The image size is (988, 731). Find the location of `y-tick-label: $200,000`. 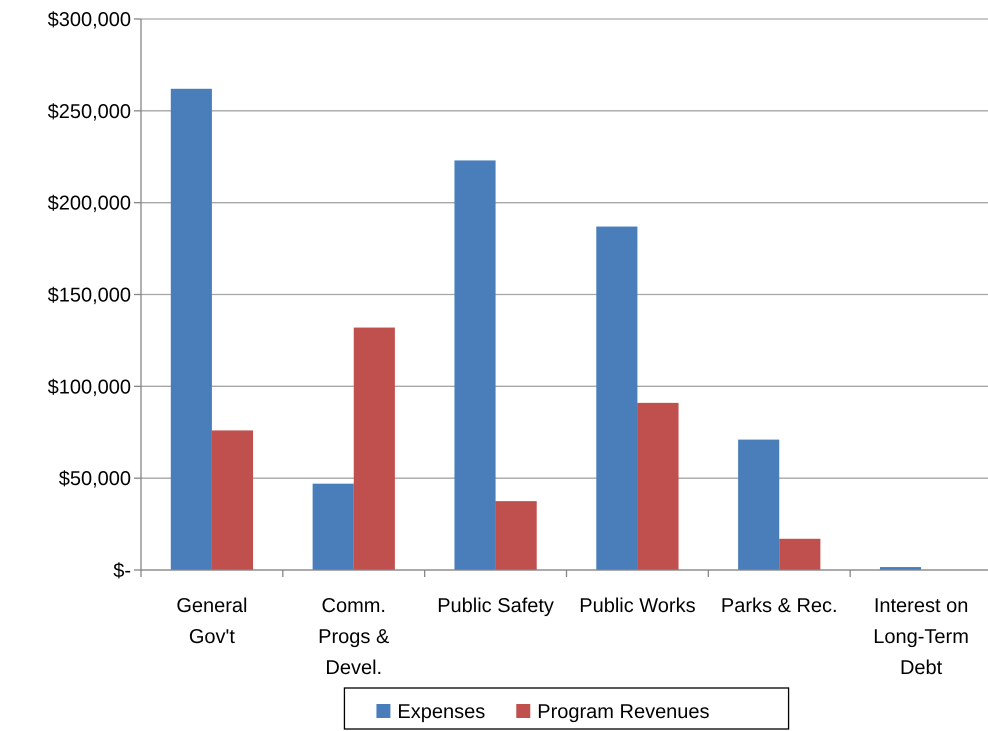

y-tick-label: $200,000 is located at coordinates (89, 203).